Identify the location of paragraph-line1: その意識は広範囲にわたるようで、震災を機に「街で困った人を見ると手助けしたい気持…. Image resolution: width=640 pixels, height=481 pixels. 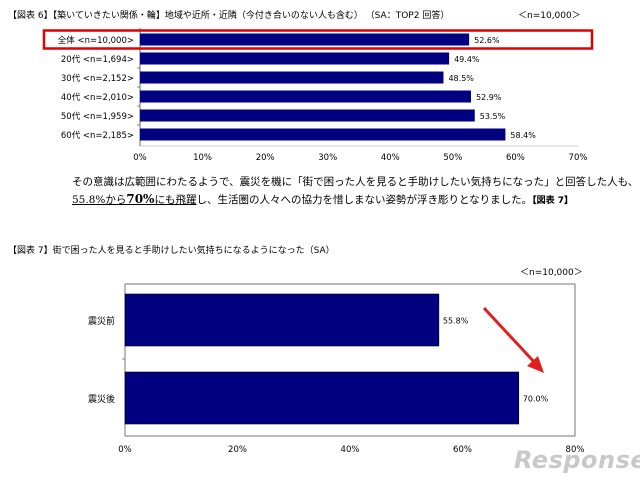
(355, 182).